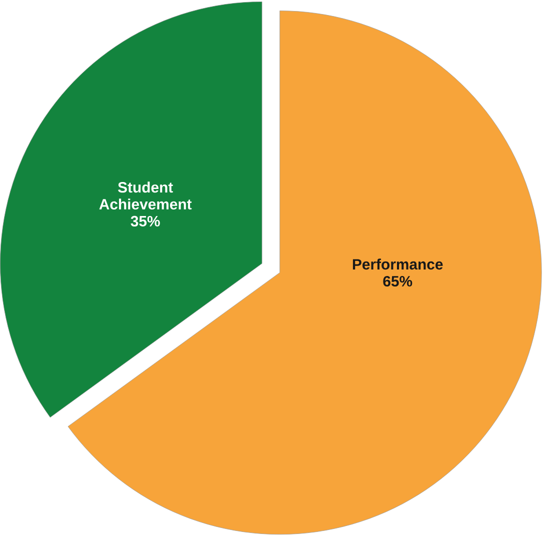  I want to click on slice-label: Student Achievement, so click(145, 196).